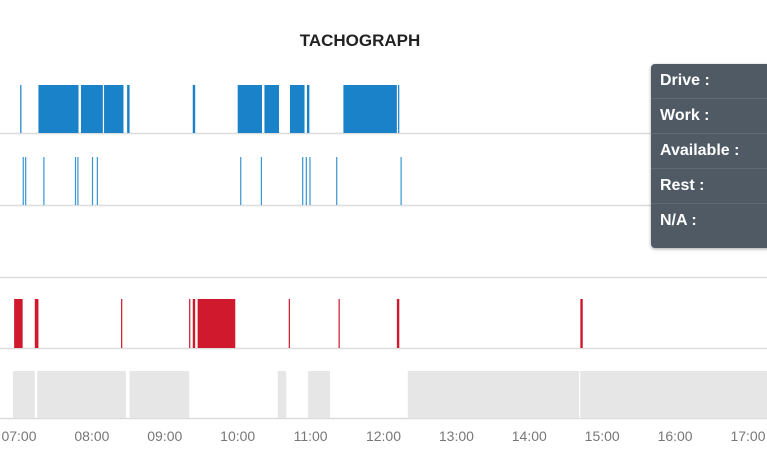  Describe the element at coordinates (709, 116) in the screenshot. I see `tooltip-row-work: Work :` at that location.